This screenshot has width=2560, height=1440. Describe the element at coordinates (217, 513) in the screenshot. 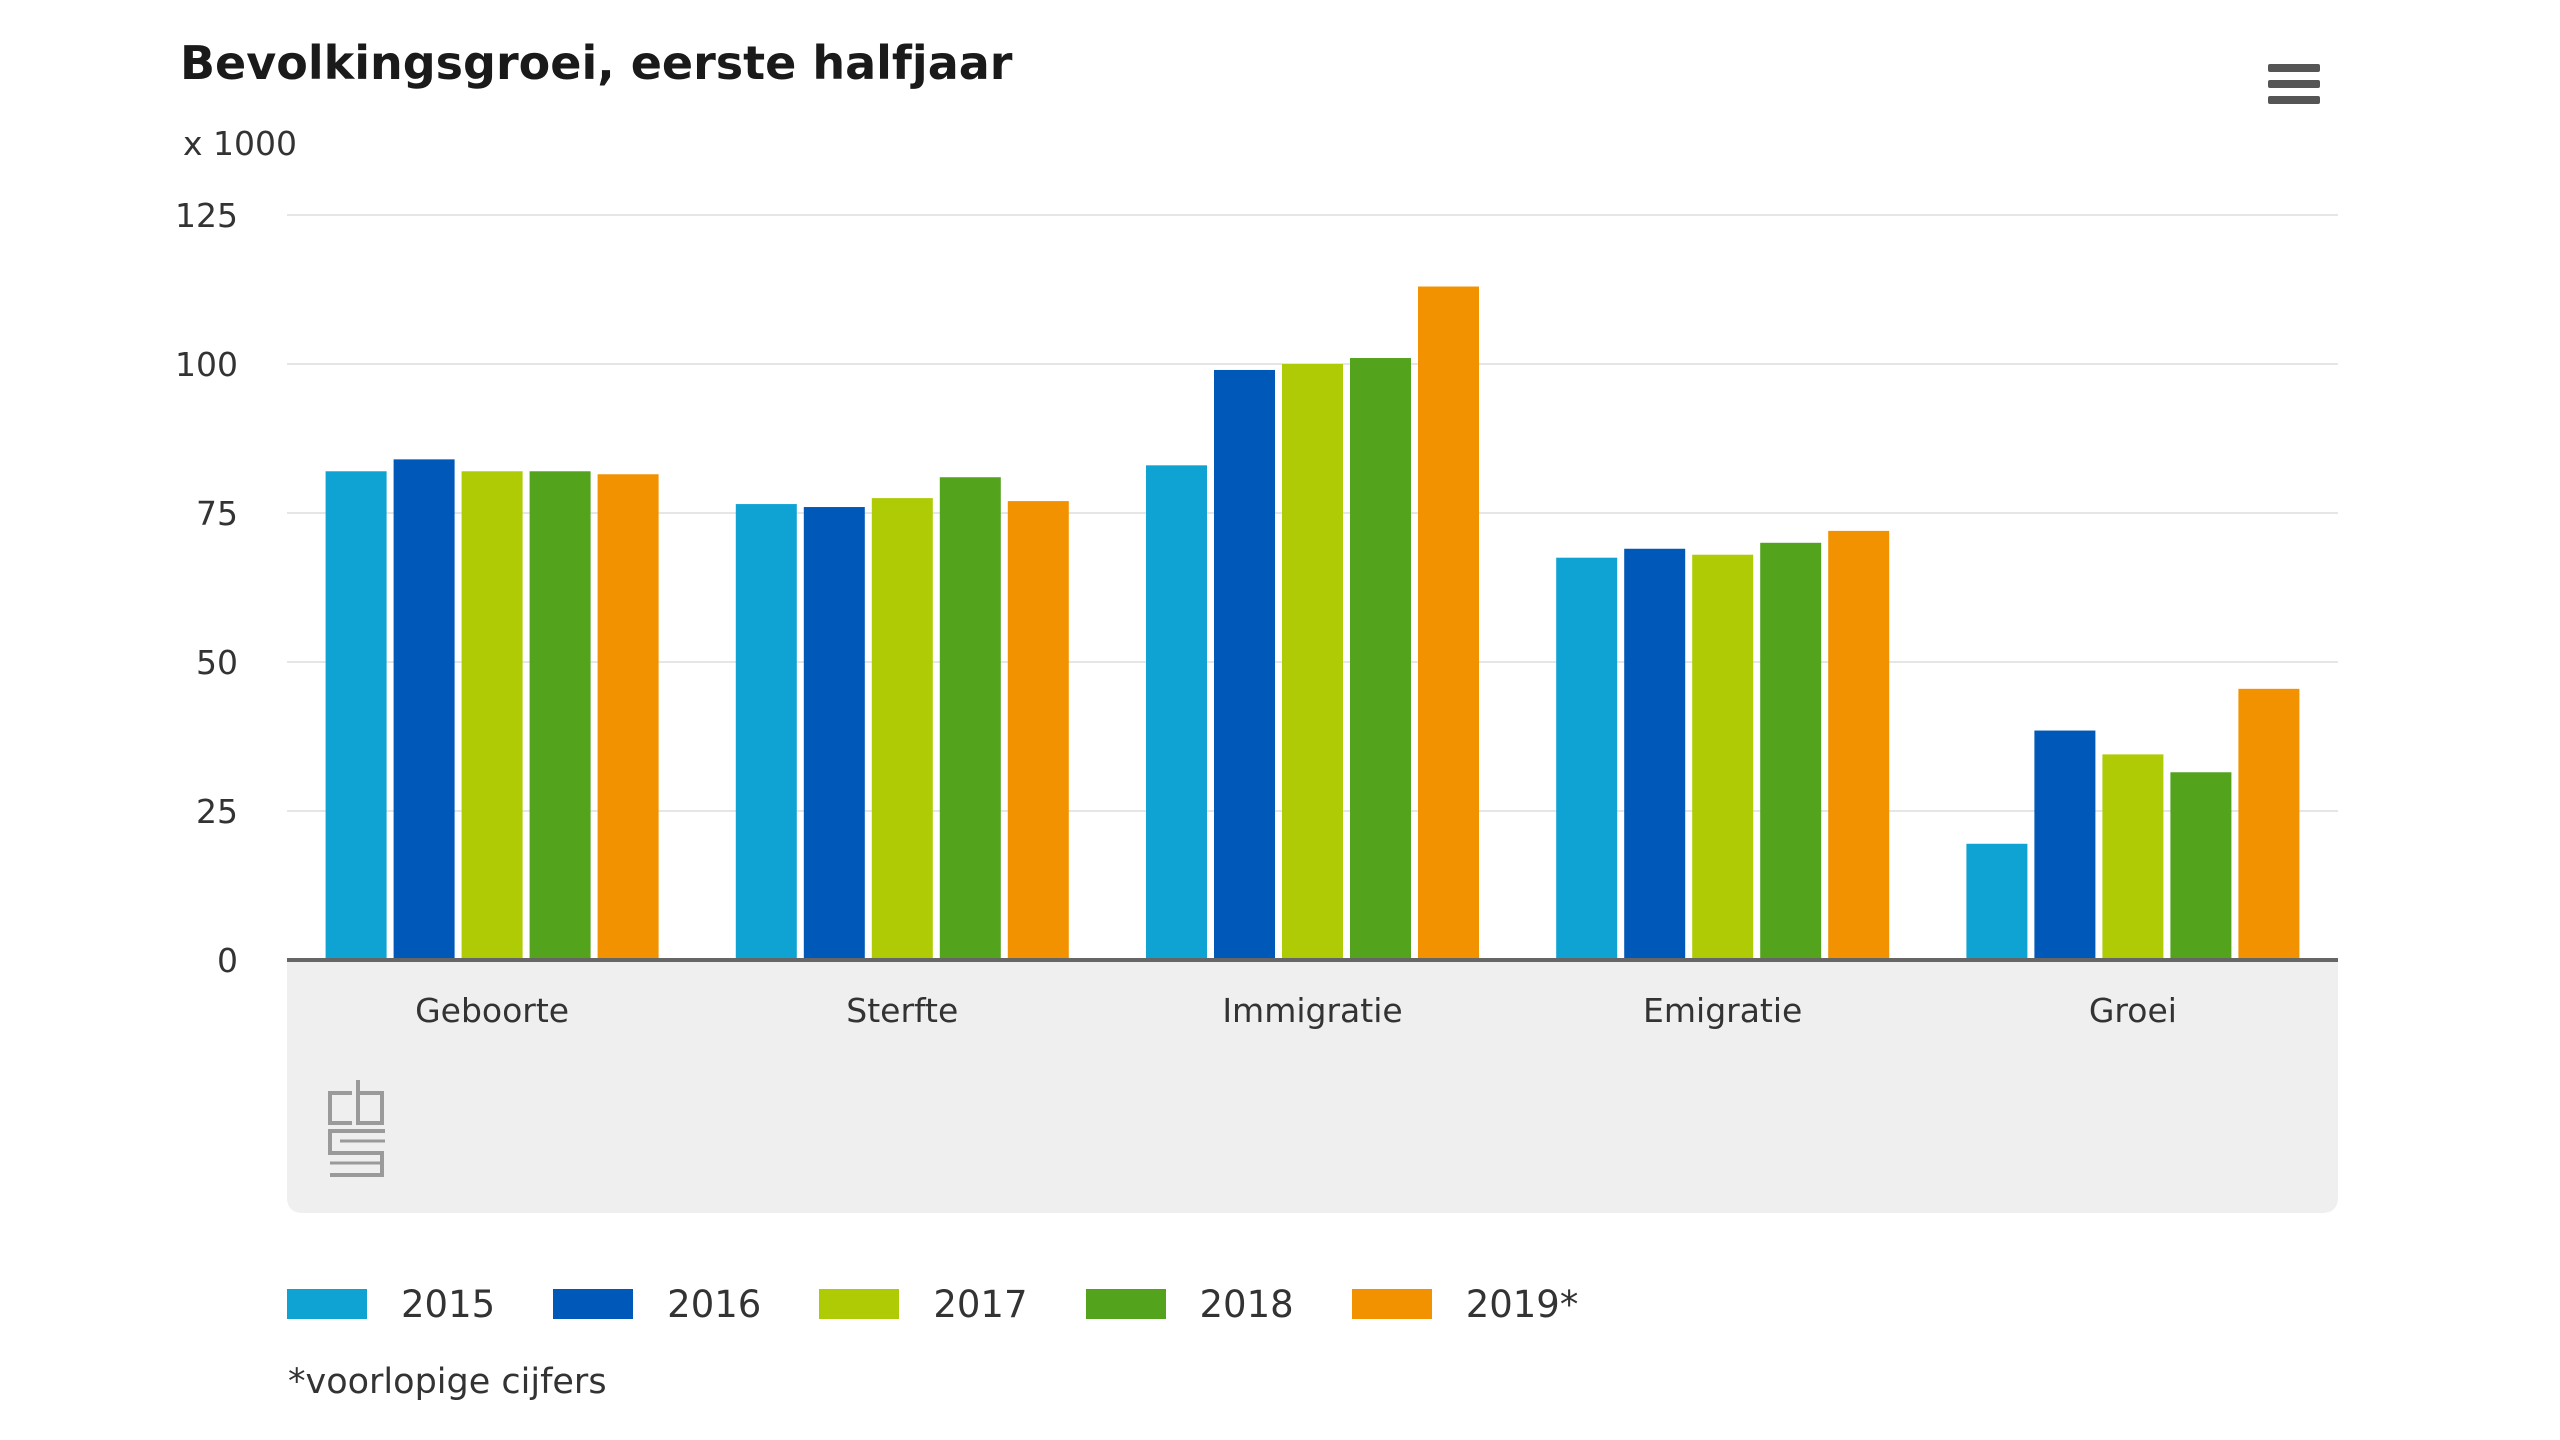

I see `y-tick-label: 75` at that location.